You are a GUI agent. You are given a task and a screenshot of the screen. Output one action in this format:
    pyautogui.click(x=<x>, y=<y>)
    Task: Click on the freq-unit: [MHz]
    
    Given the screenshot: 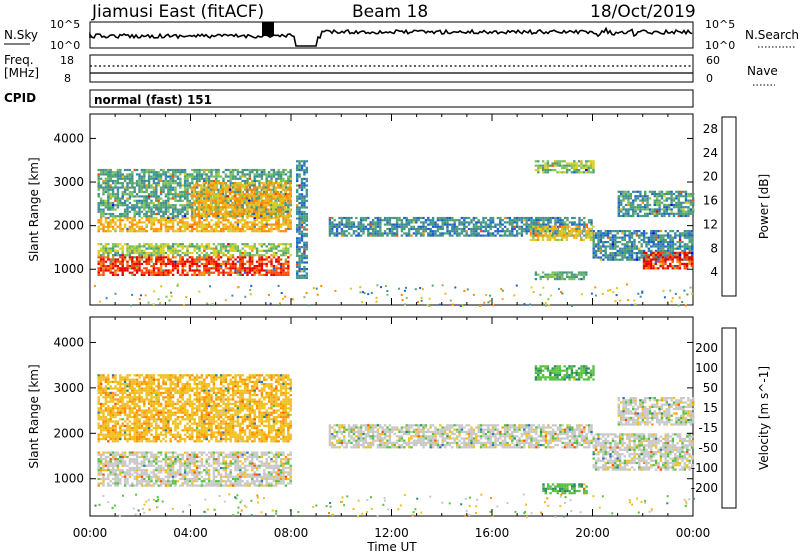 What is the action you would take?
    pyautogui.click(x=21, y=73)
    